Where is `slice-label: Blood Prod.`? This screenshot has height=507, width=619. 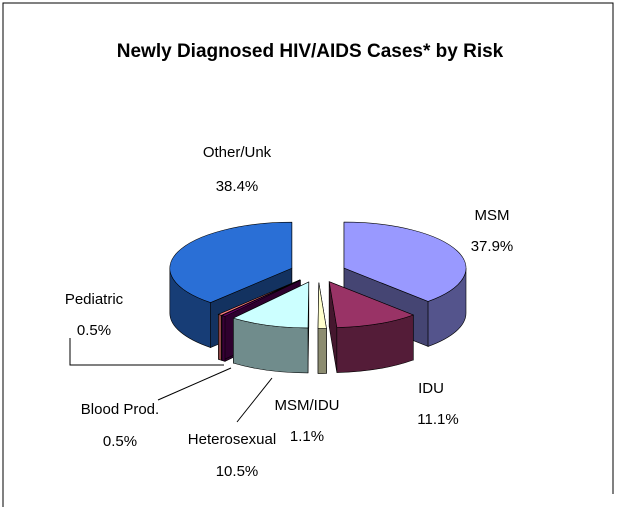 slice-label: Blood Prod. is located at coordinates (120, 409).